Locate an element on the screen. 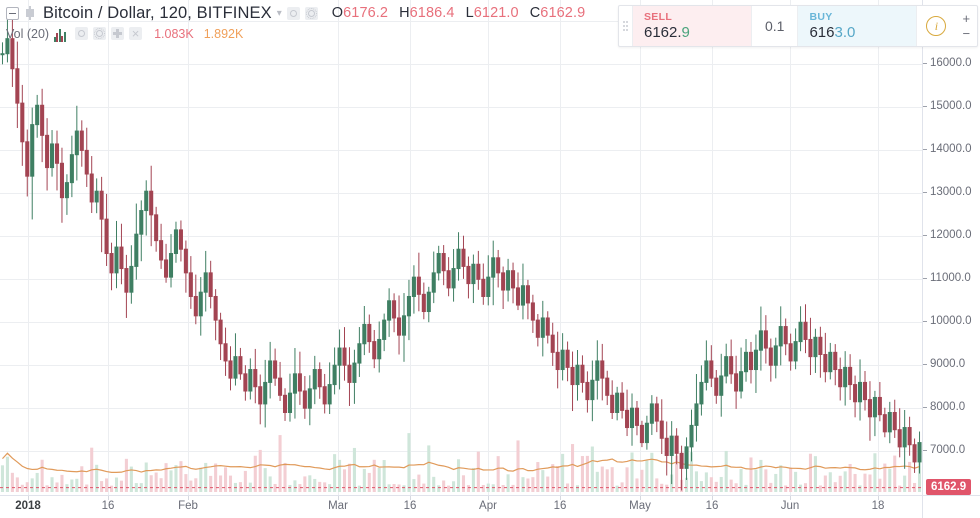 This screenshot has height=518, width=980. move-icon is located at coordinates (118, 33).